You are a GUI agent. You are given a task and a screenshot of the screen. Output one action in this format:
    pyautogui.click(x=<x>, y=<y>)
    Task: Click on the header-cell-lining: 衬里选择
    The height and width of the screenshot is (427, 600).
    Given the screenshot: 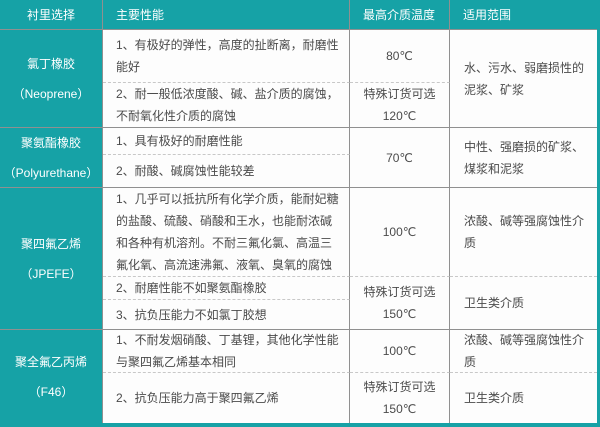 What is the action you would take?
    pyautogui.click(x=51, y=15)
    